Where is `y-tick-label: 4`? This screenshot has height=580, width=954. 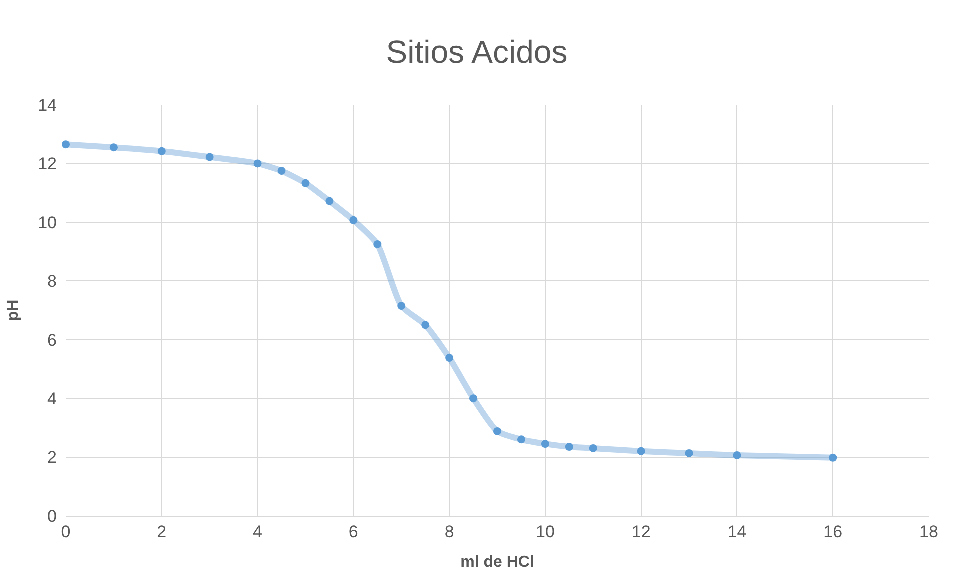 y-tick-label: 4 is located at coordinates (52, 399).